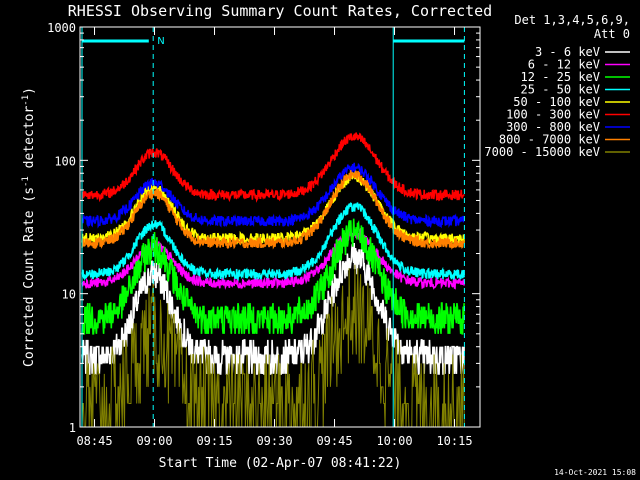  Describe the element at coordinates (553, 127) in the screenshot. I see `legend-label-6: 300 - 800 keV` at that location.